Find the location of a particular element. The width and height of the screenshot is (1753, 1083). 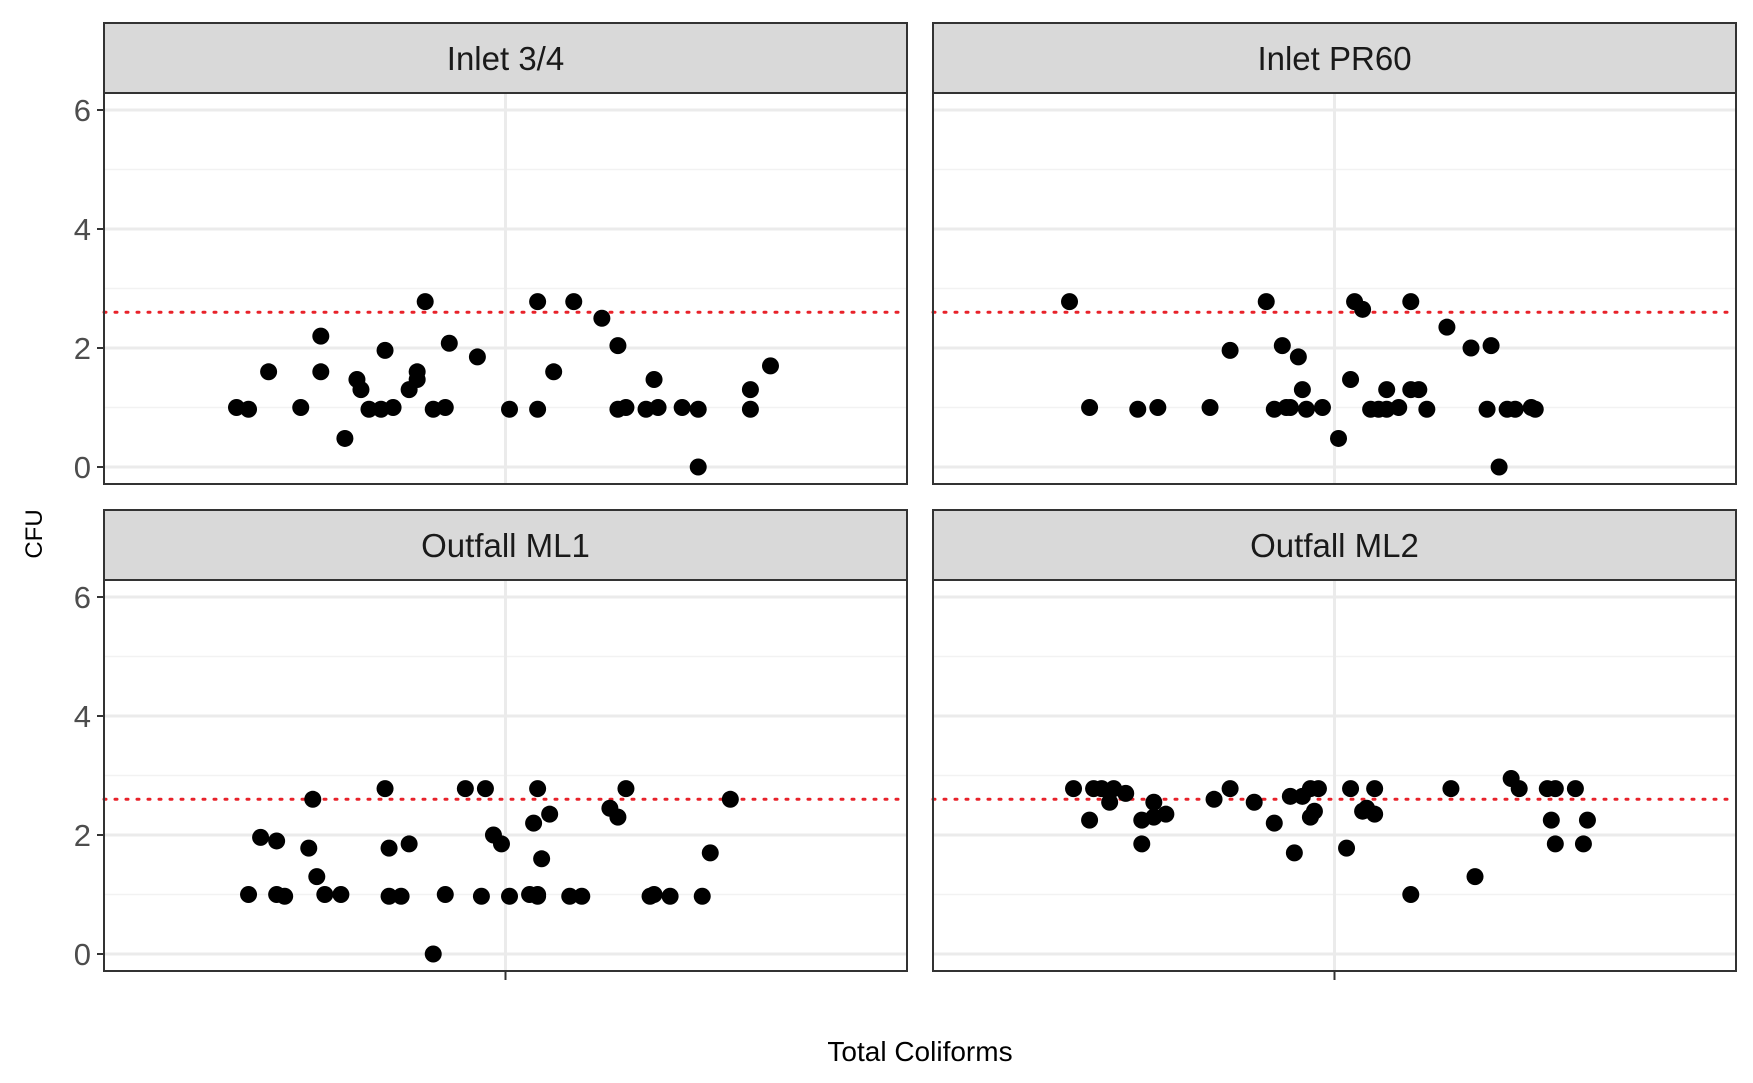

facet-strip-label: Outfall ML2 is located at coordinates (1334, 545).